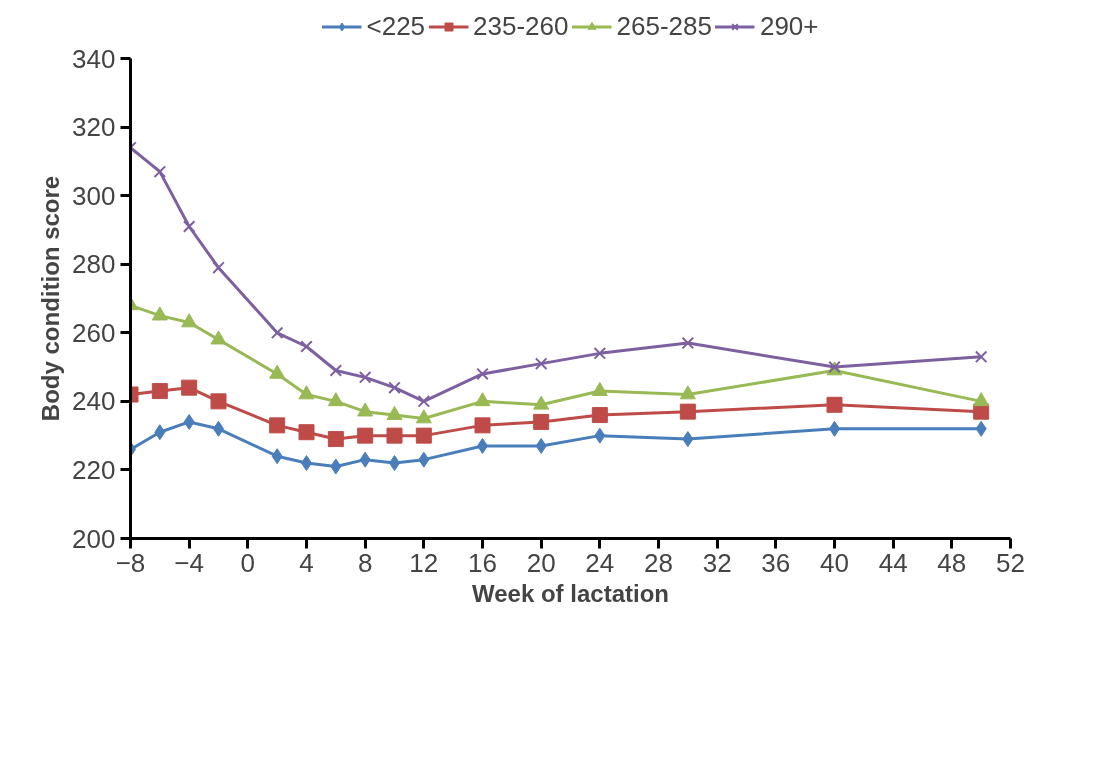 The width and height of the screenshot is (1097, 770). Describe the element at coordinates (664, 26) in the screenshot. I see `legend-label: 265-285` at that location.